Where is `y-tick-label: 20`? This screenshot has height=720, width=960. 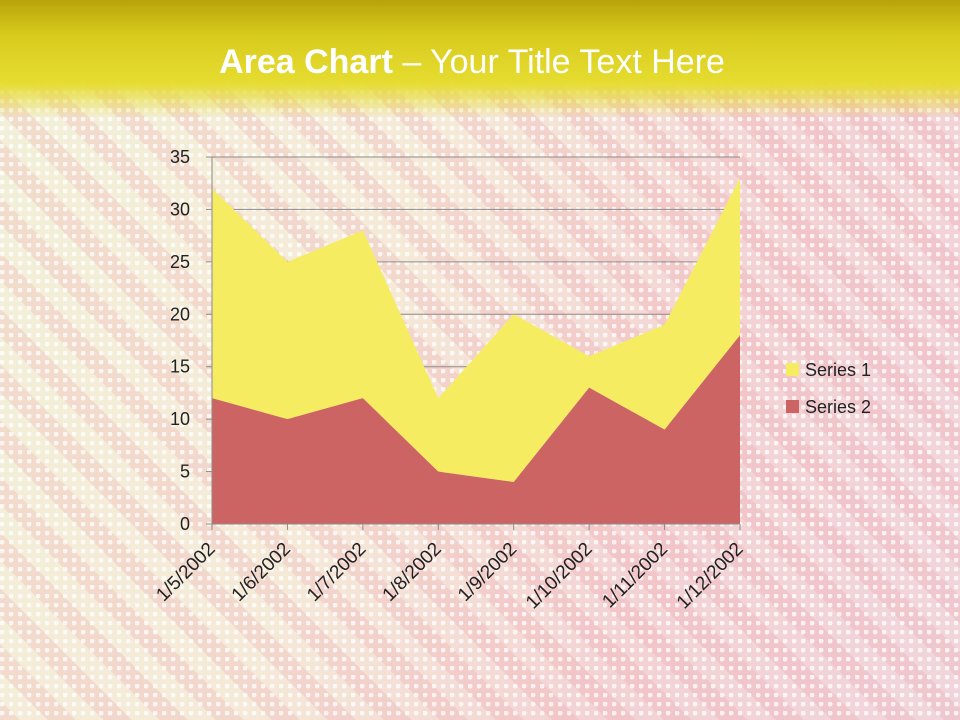 y-tick-label: 20 is located at coordinates (180, 314).